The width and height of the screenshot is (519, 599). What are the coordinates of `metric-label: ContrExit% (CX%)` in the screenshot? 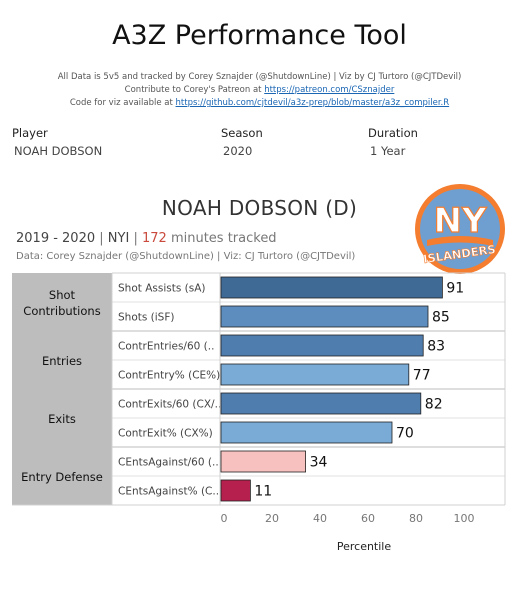 It's located at (165, 434).